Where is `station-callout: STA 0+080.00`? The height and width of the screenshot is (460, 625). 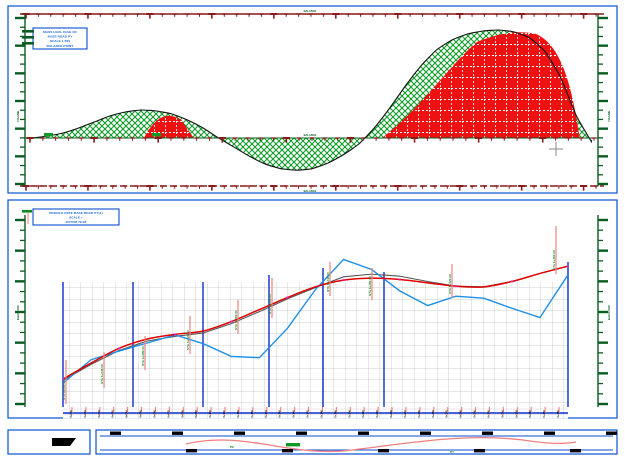 station-callout: STA 0+080.00 is located at coordinates (143, 353).